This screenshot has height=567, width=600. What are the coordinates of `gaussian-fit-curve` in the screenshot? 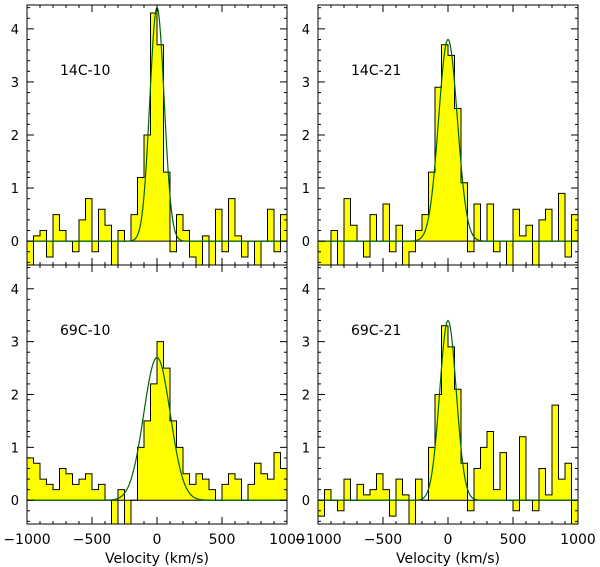 It's located at (157, 428).